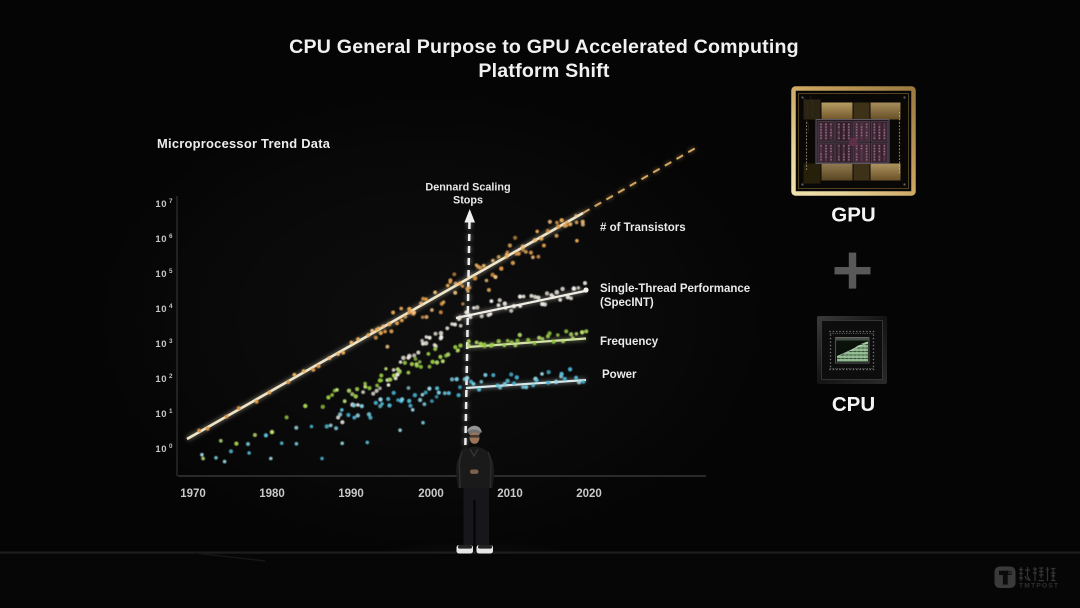 This screenshot has width=1080, height=608. What do you see at coordinates (272, 494) in the screenshot?
I see `svg-text: 1980` at bounding box center [272, 494].